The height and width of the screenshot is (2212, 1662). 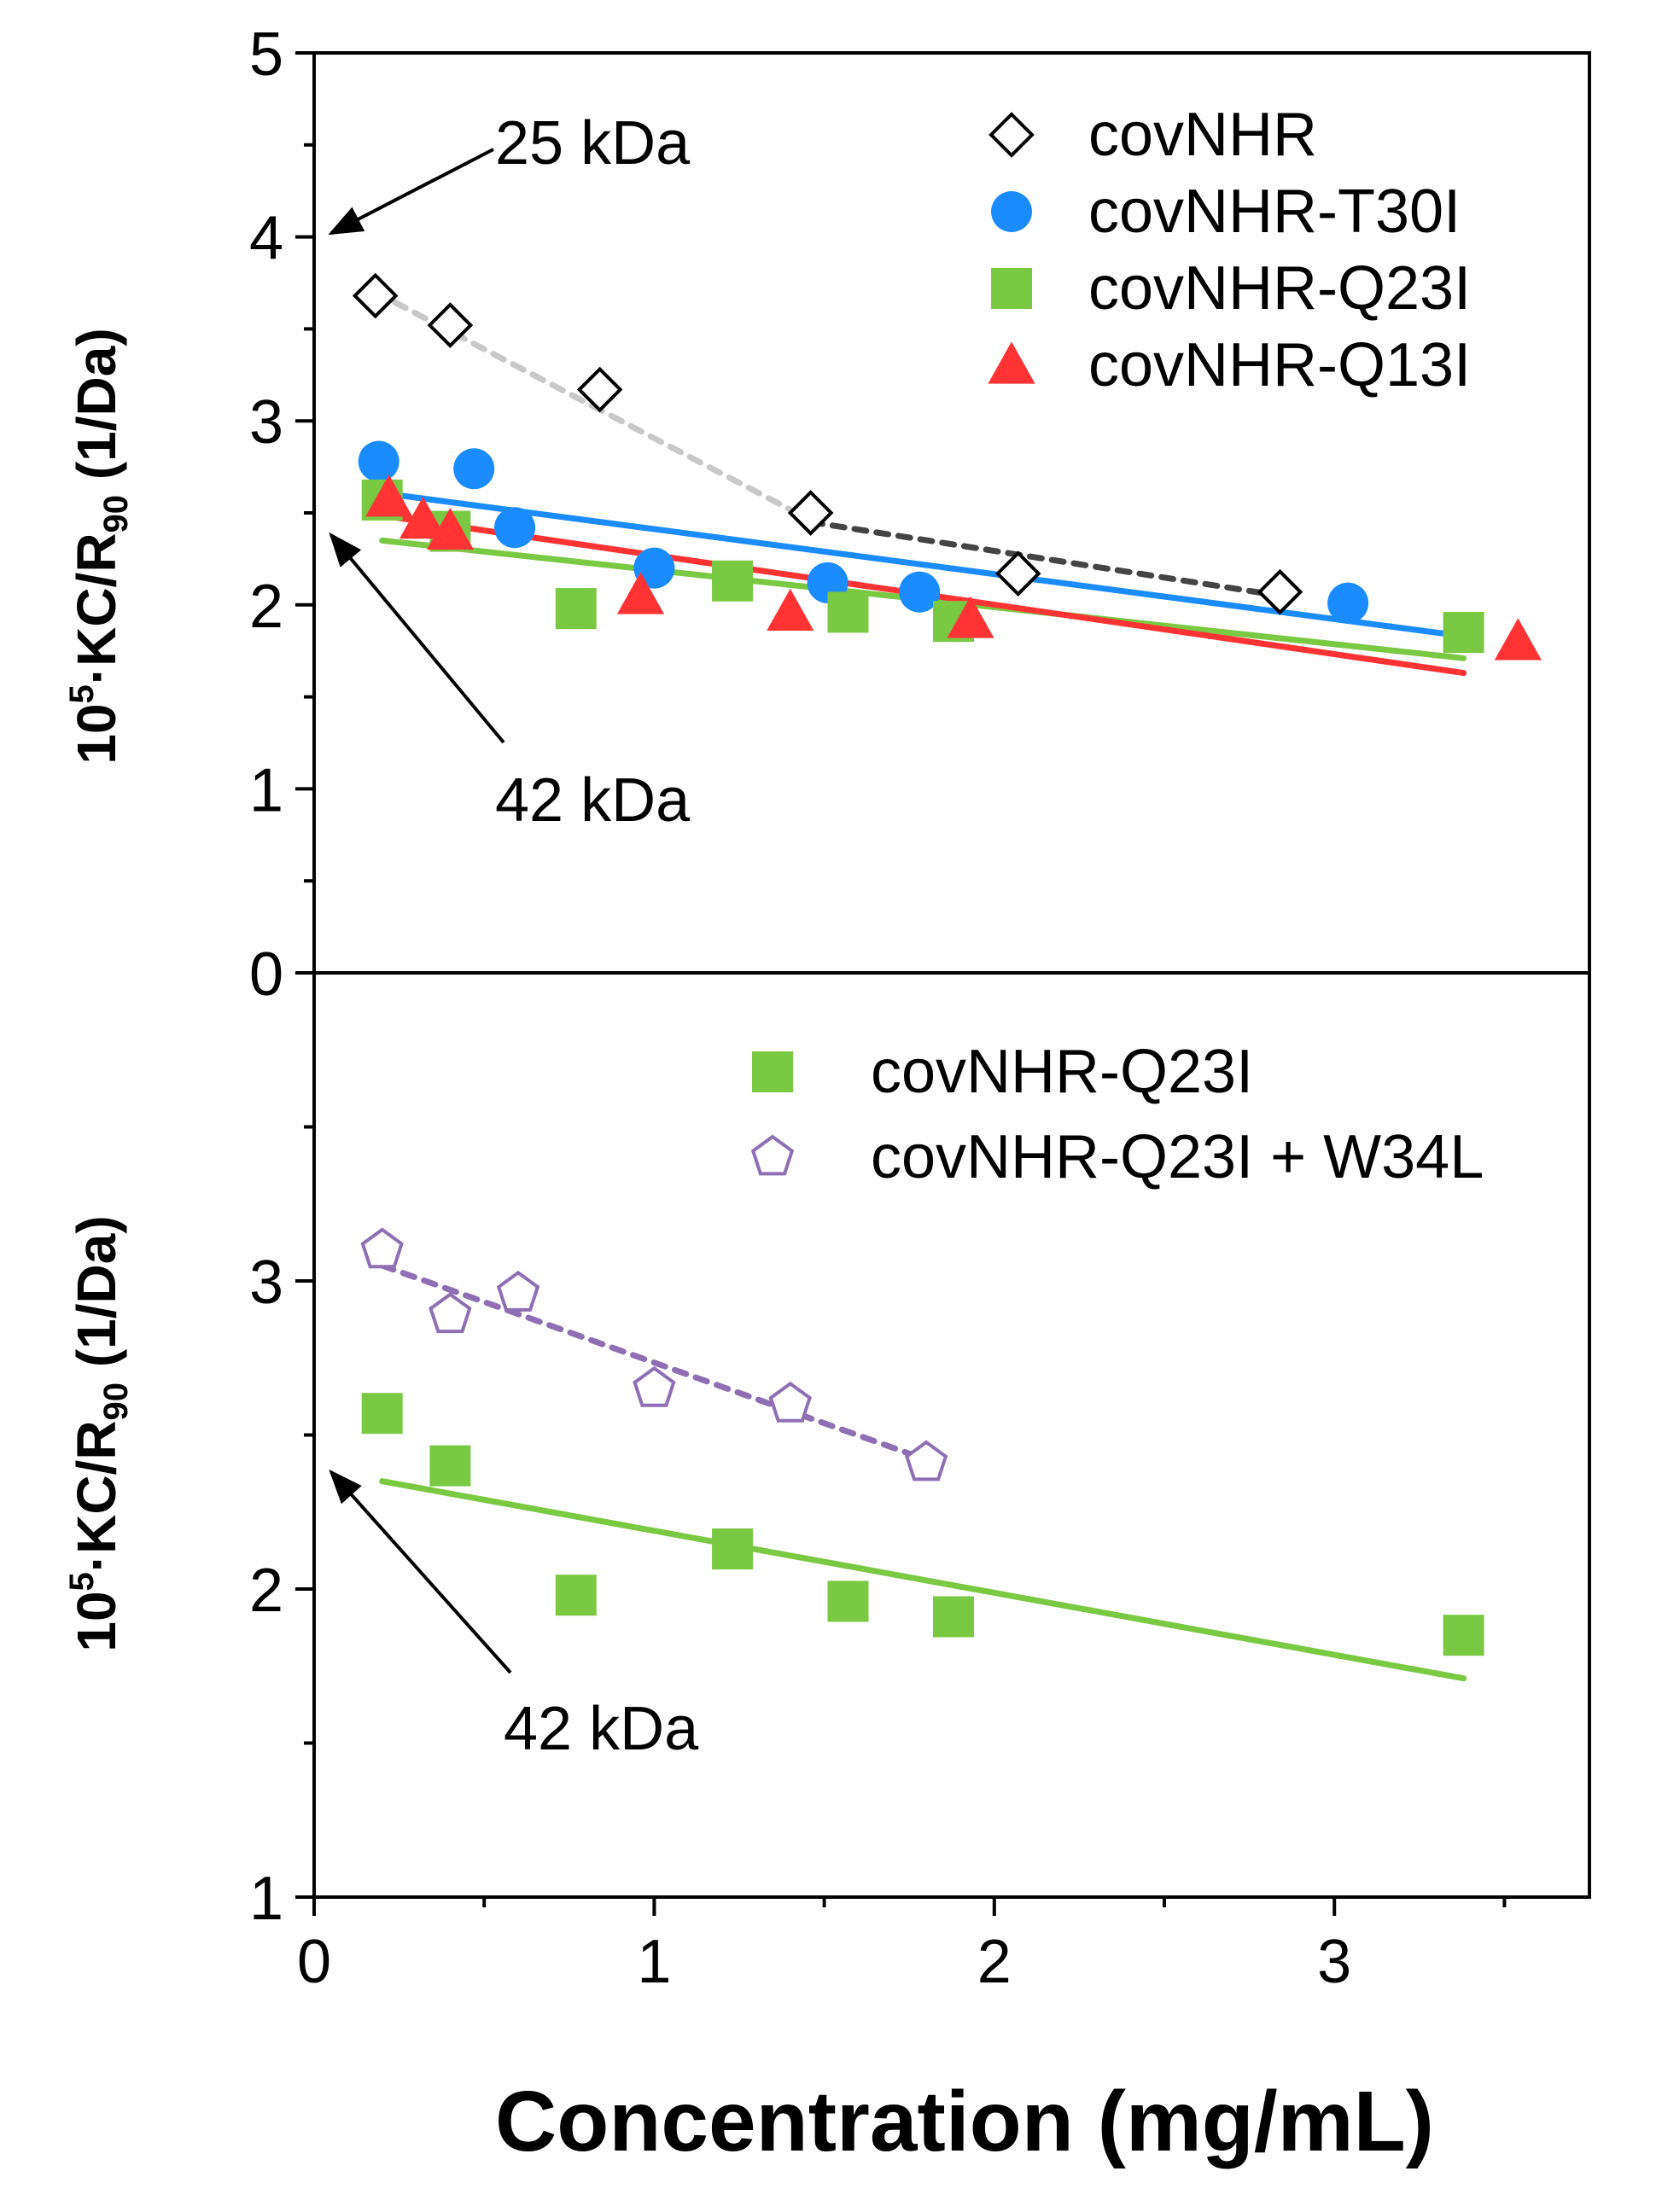 What do you see at coordinates (266, 54) in the screenshot?
I see `y-tick-label: 5` at bounding box center [266, 54].